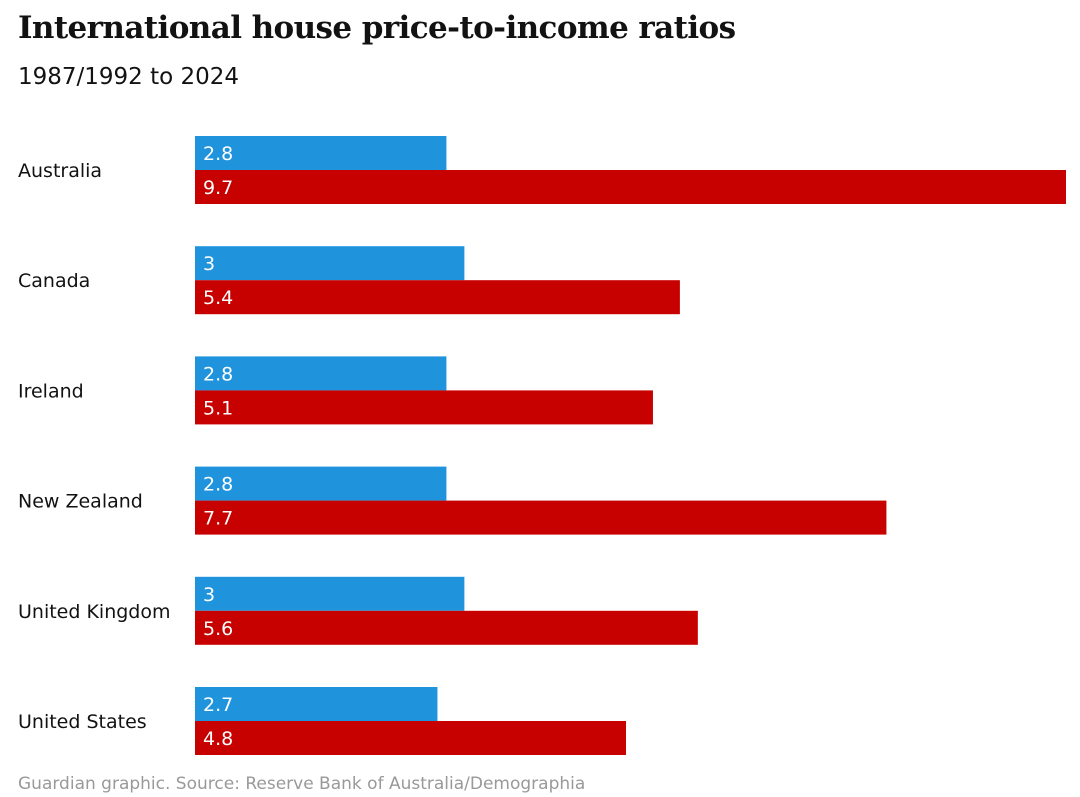 This screenshot has height=797, width=1080. What do you see at coordinates (218, 298) in the screenshot?
I see `value-label: 5.4` at bounding box center [218, 298].